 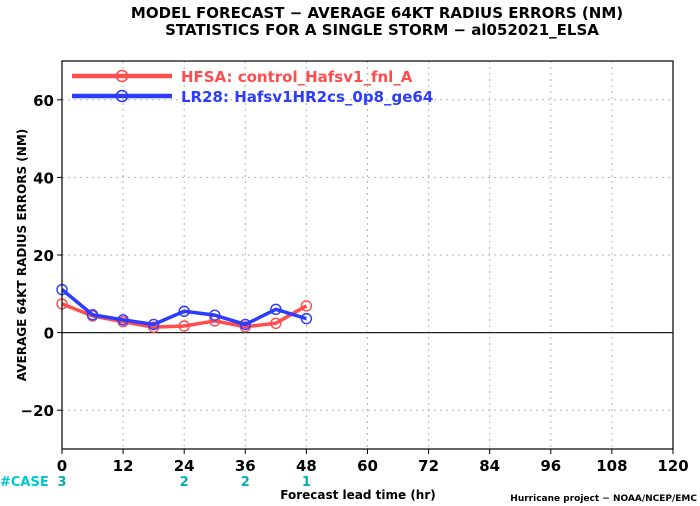 I want to click on x-tick-label: 36, so click(x=245, y=466).